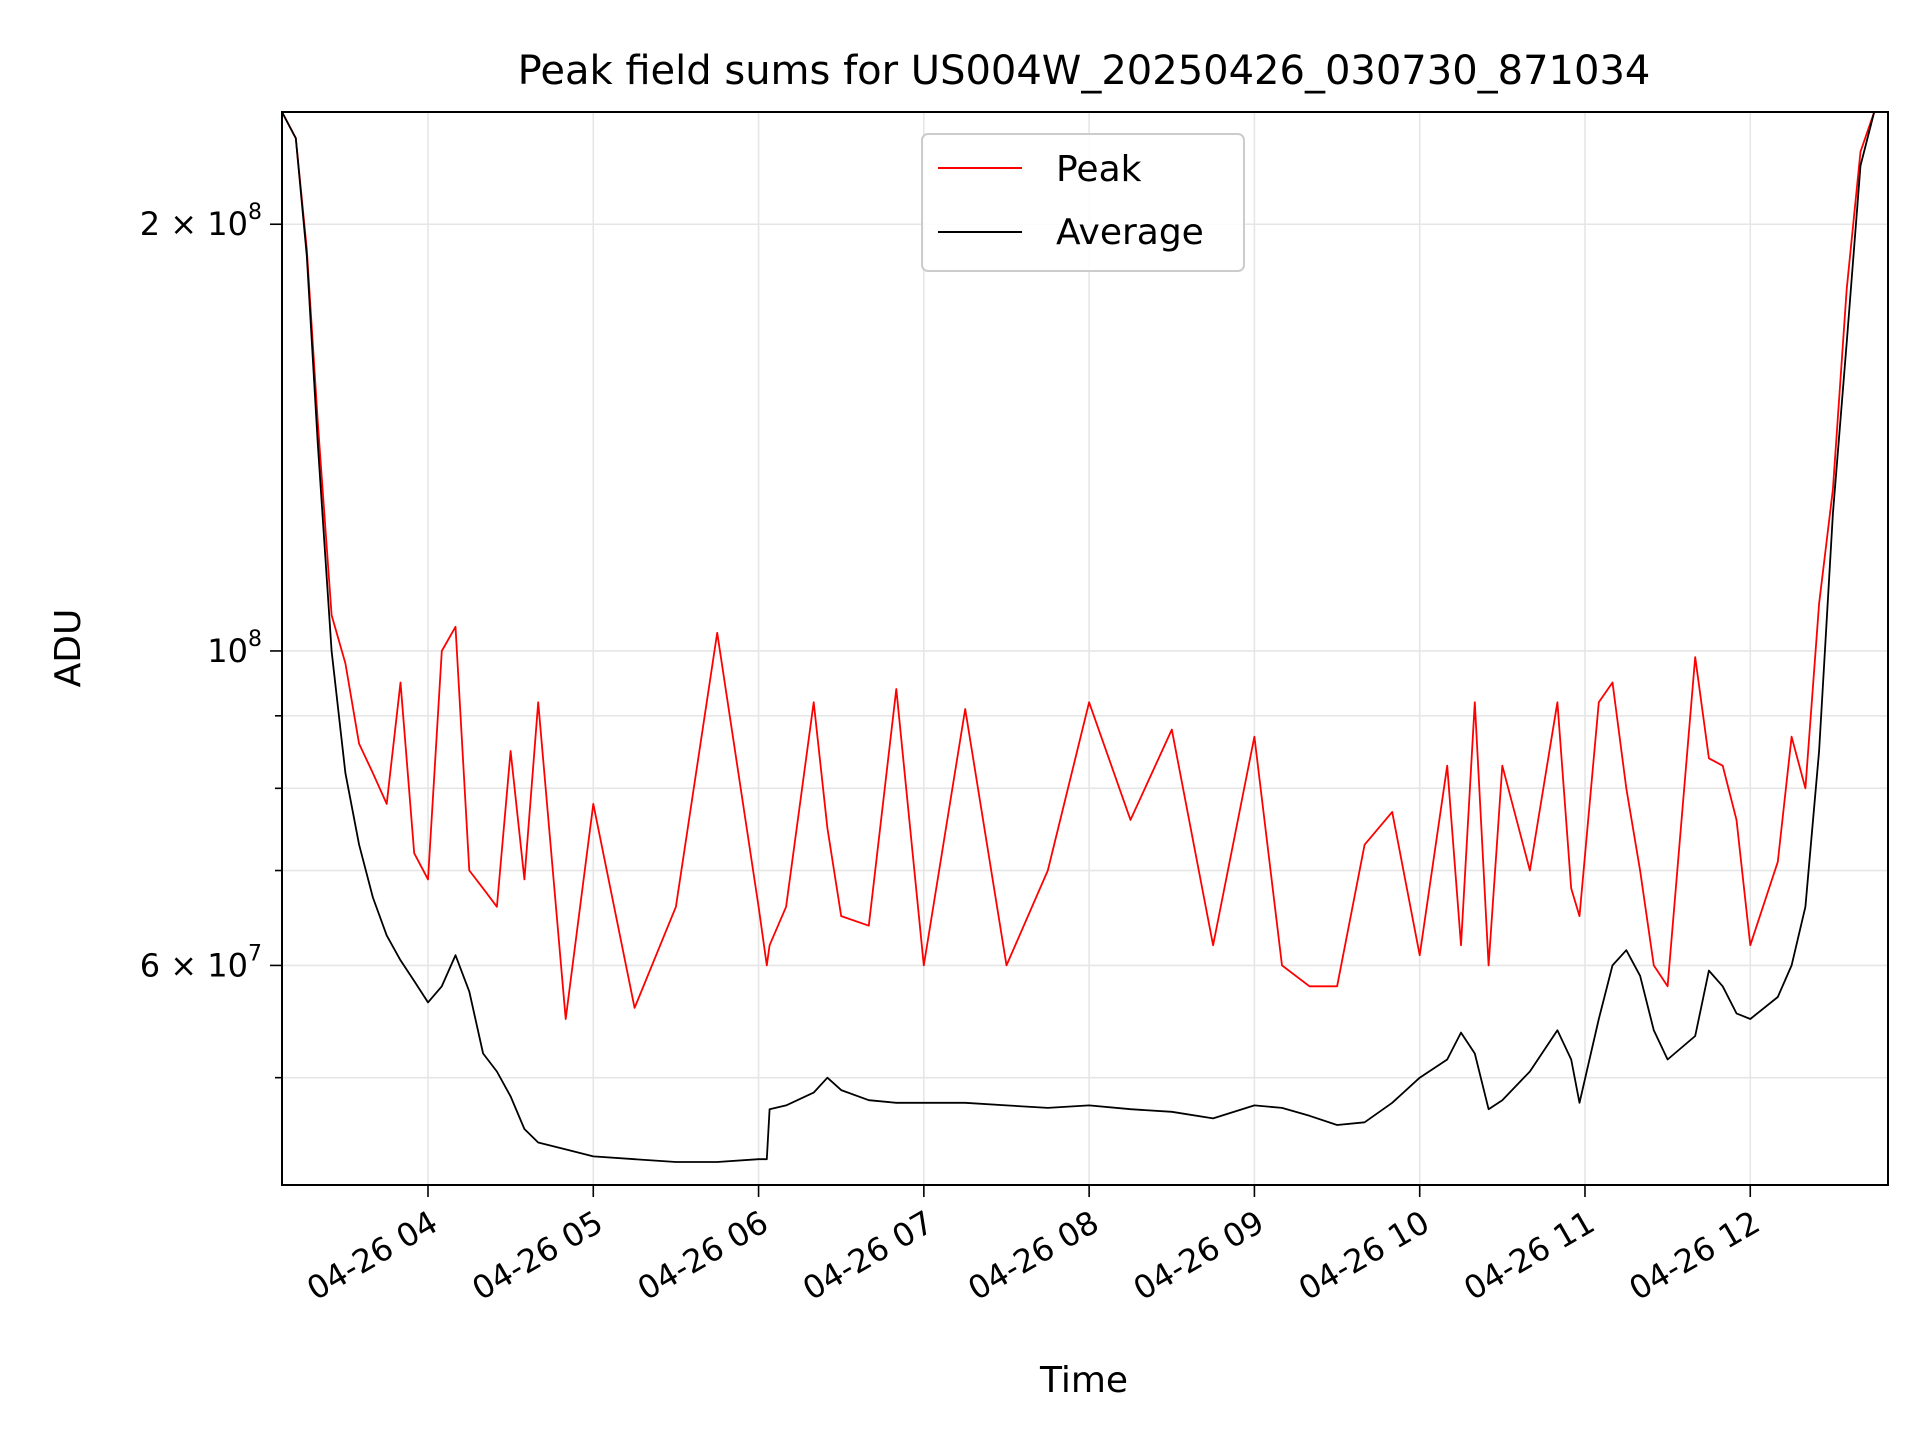 The height and width of the screenshot is (1440, 1920). What do you see at coordinates (1099, 169) in the screenshot?
I see `legend-label-peak: Peak` at bounding box center [1099, 169].